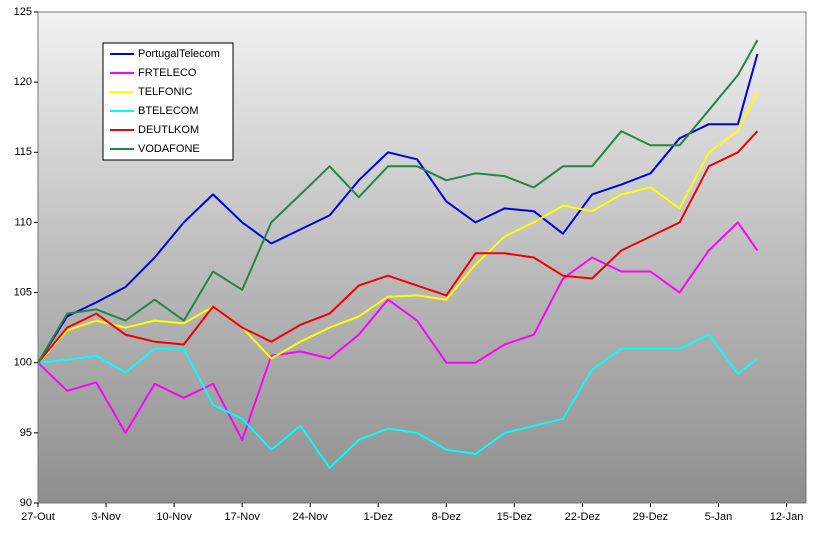 This screenshot has width=822, height=535. Describe the element at coordinates (582, 517) in the screenshot. I see `x-tick-label: 22-Dez` at that location.